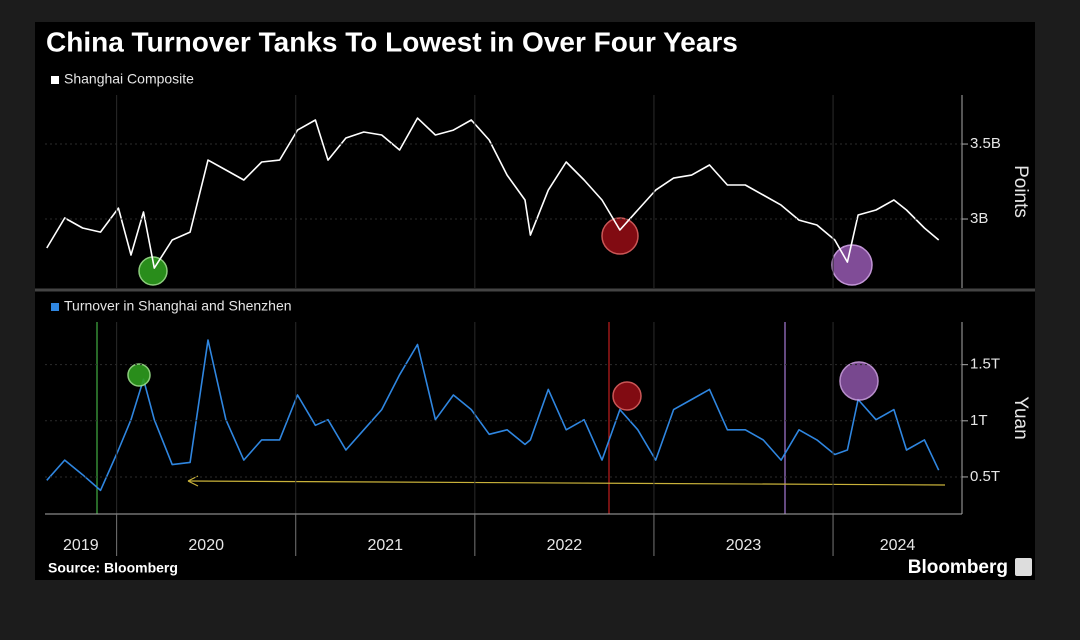  Describe the element at coordinates (1020, 417) in the screenshot. I see `y-axis-title: Yuan` at that location.